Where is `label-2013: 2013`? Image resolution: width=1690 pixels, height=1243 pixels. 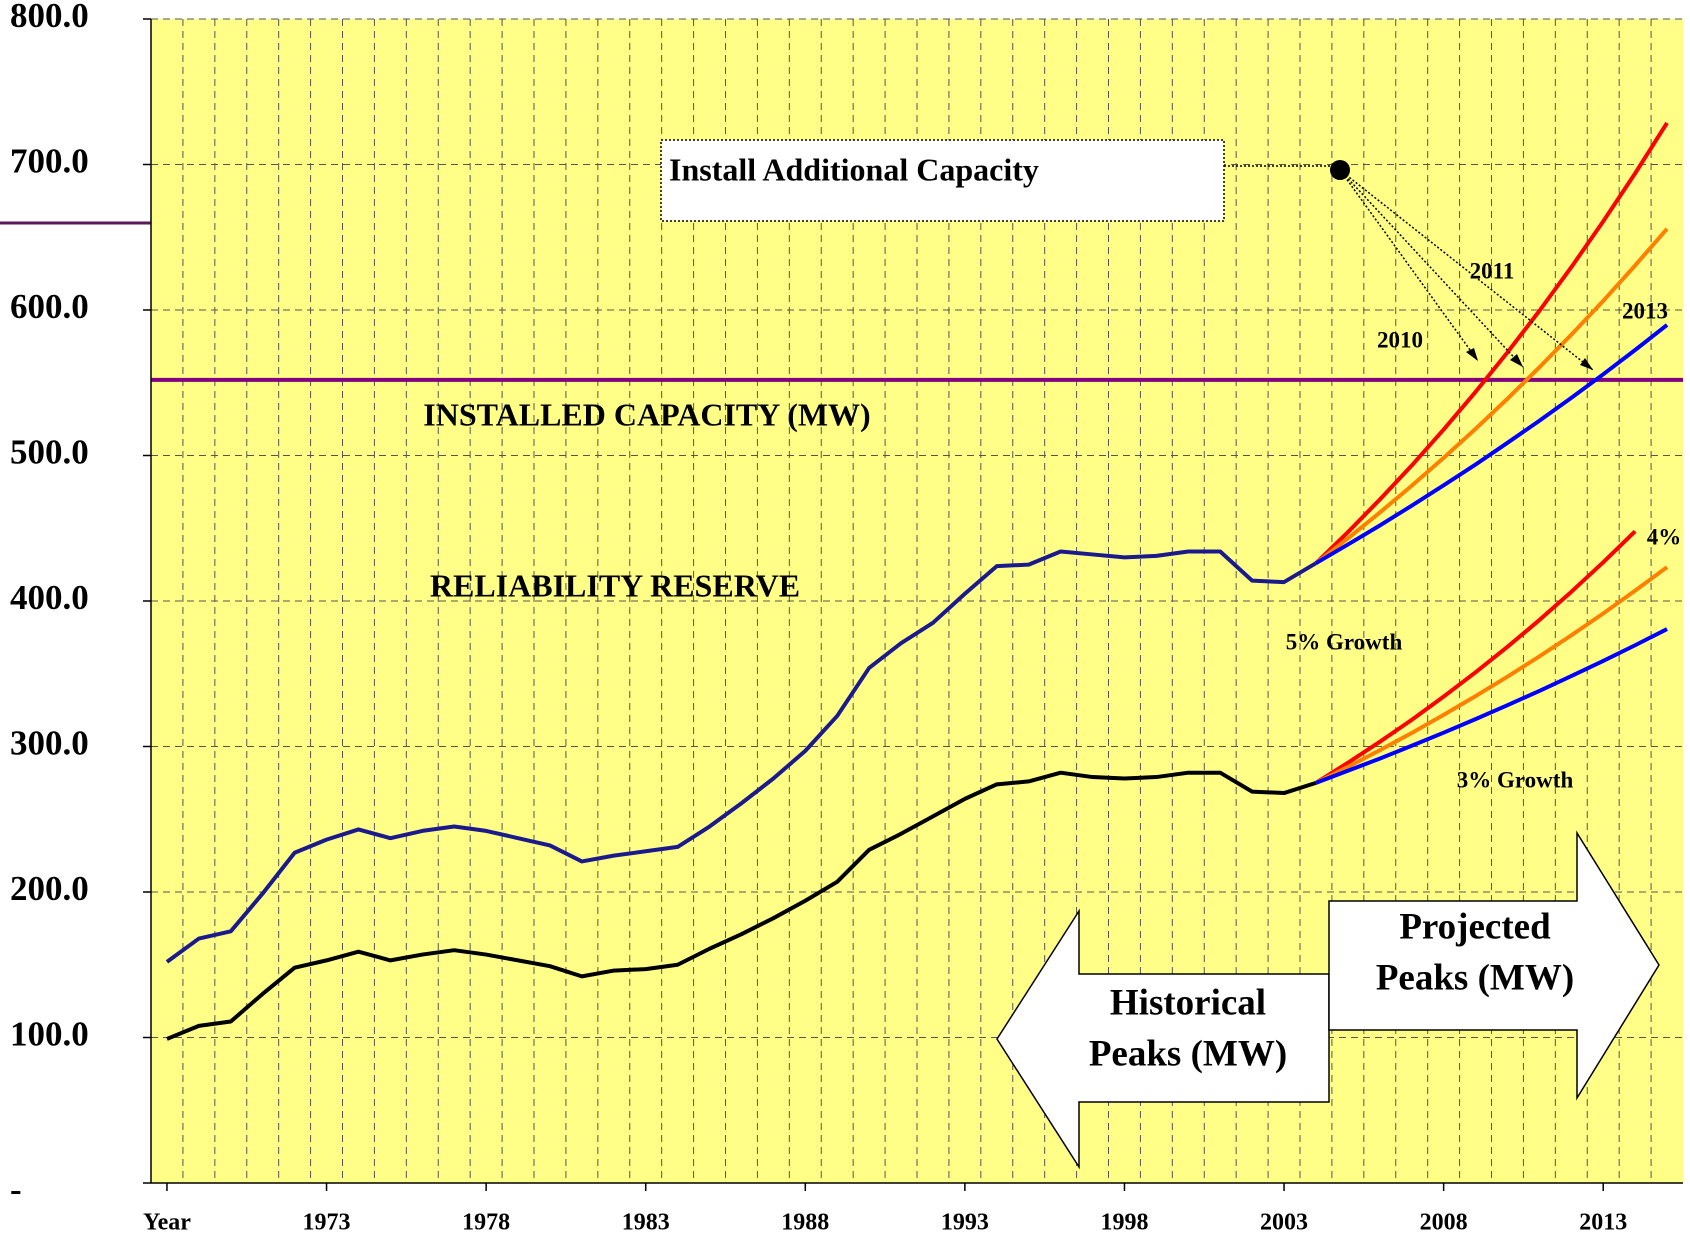
label-2013: 2013 is located at coordinates (1645, 310).